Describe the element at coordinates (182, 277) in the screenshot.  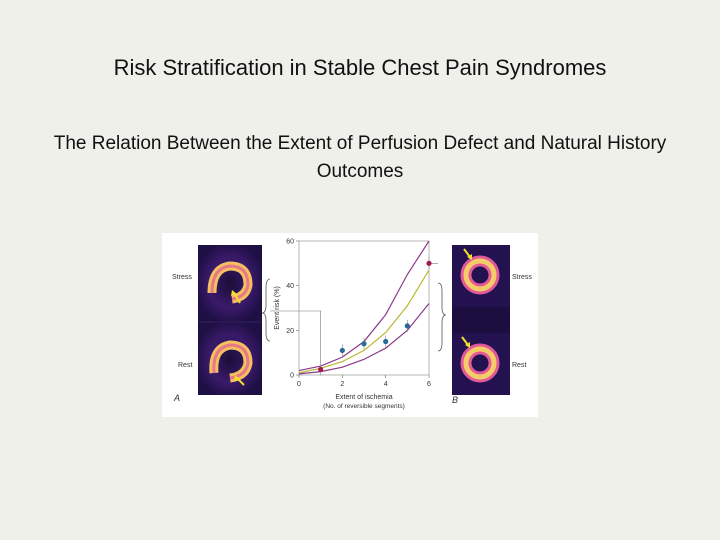
I see `panel-a-stress-label: Stress` at that location.